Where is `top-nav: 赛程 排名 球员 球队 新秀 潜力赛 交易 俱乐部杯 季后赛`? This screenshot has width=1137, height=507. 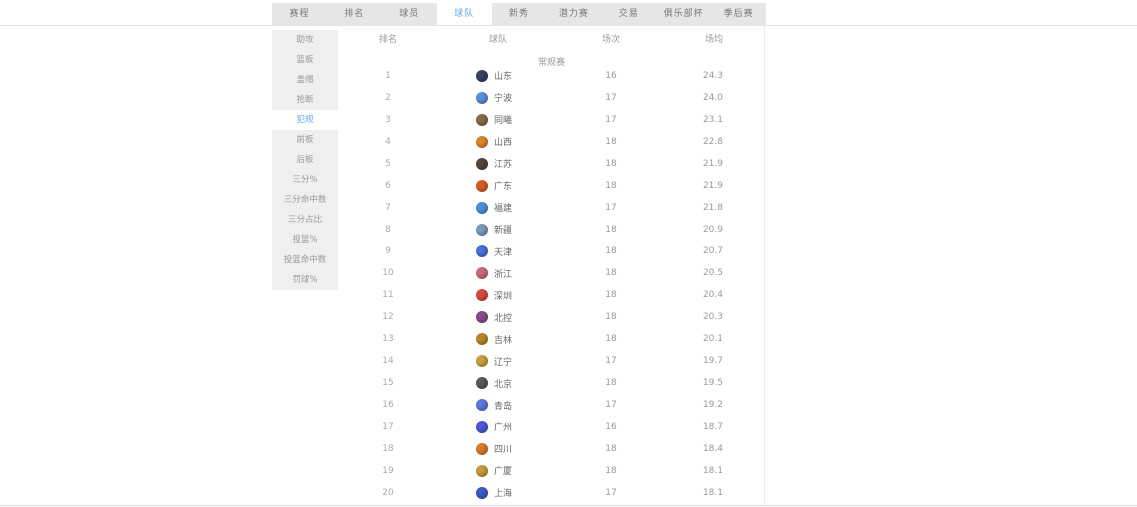 top-nav: 赛程 排名 球员 球队 新秀 潜力赛 交易 俱乐部杯 季后赛 is located at coordinates (519, 14).